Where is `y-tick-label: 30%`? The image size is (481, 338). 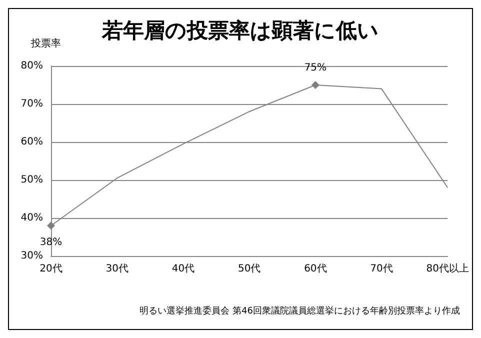 y-tick-label: 30% is located at coordinates (31, 256).